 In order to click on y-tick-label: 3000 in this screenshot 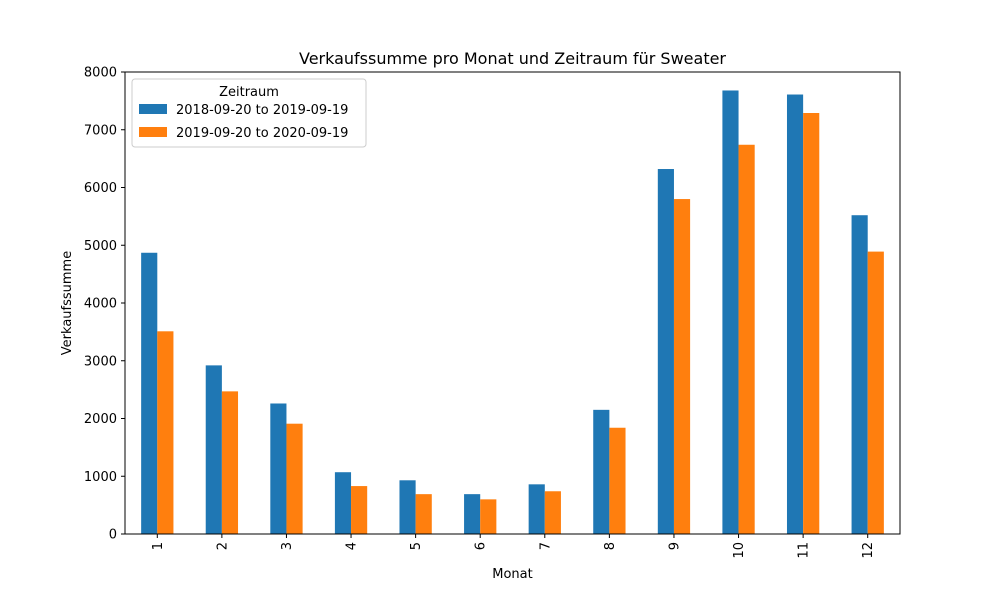, I will do `click(100, 361)`.